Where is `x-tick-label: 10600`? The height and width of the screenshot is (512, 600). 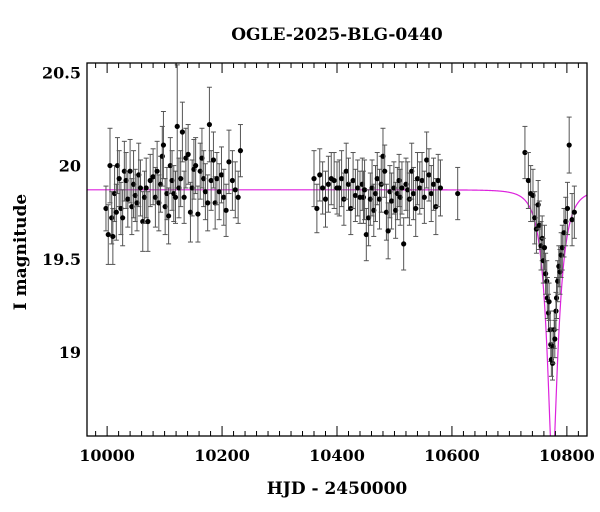 x-tick-label: 10600 is located at coordinates (452, 455).